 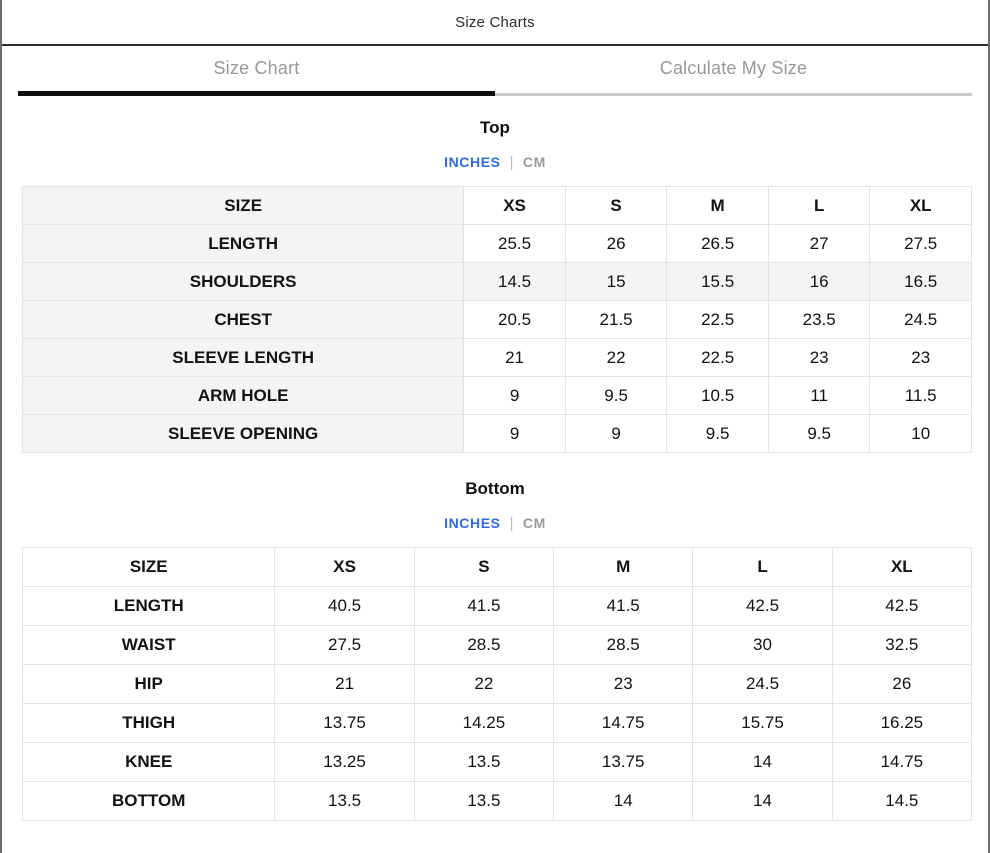 What do you see at coordinates (616, 205) in the screenshot?
I see `size-column-header: S` at bounding box center [616, 205].